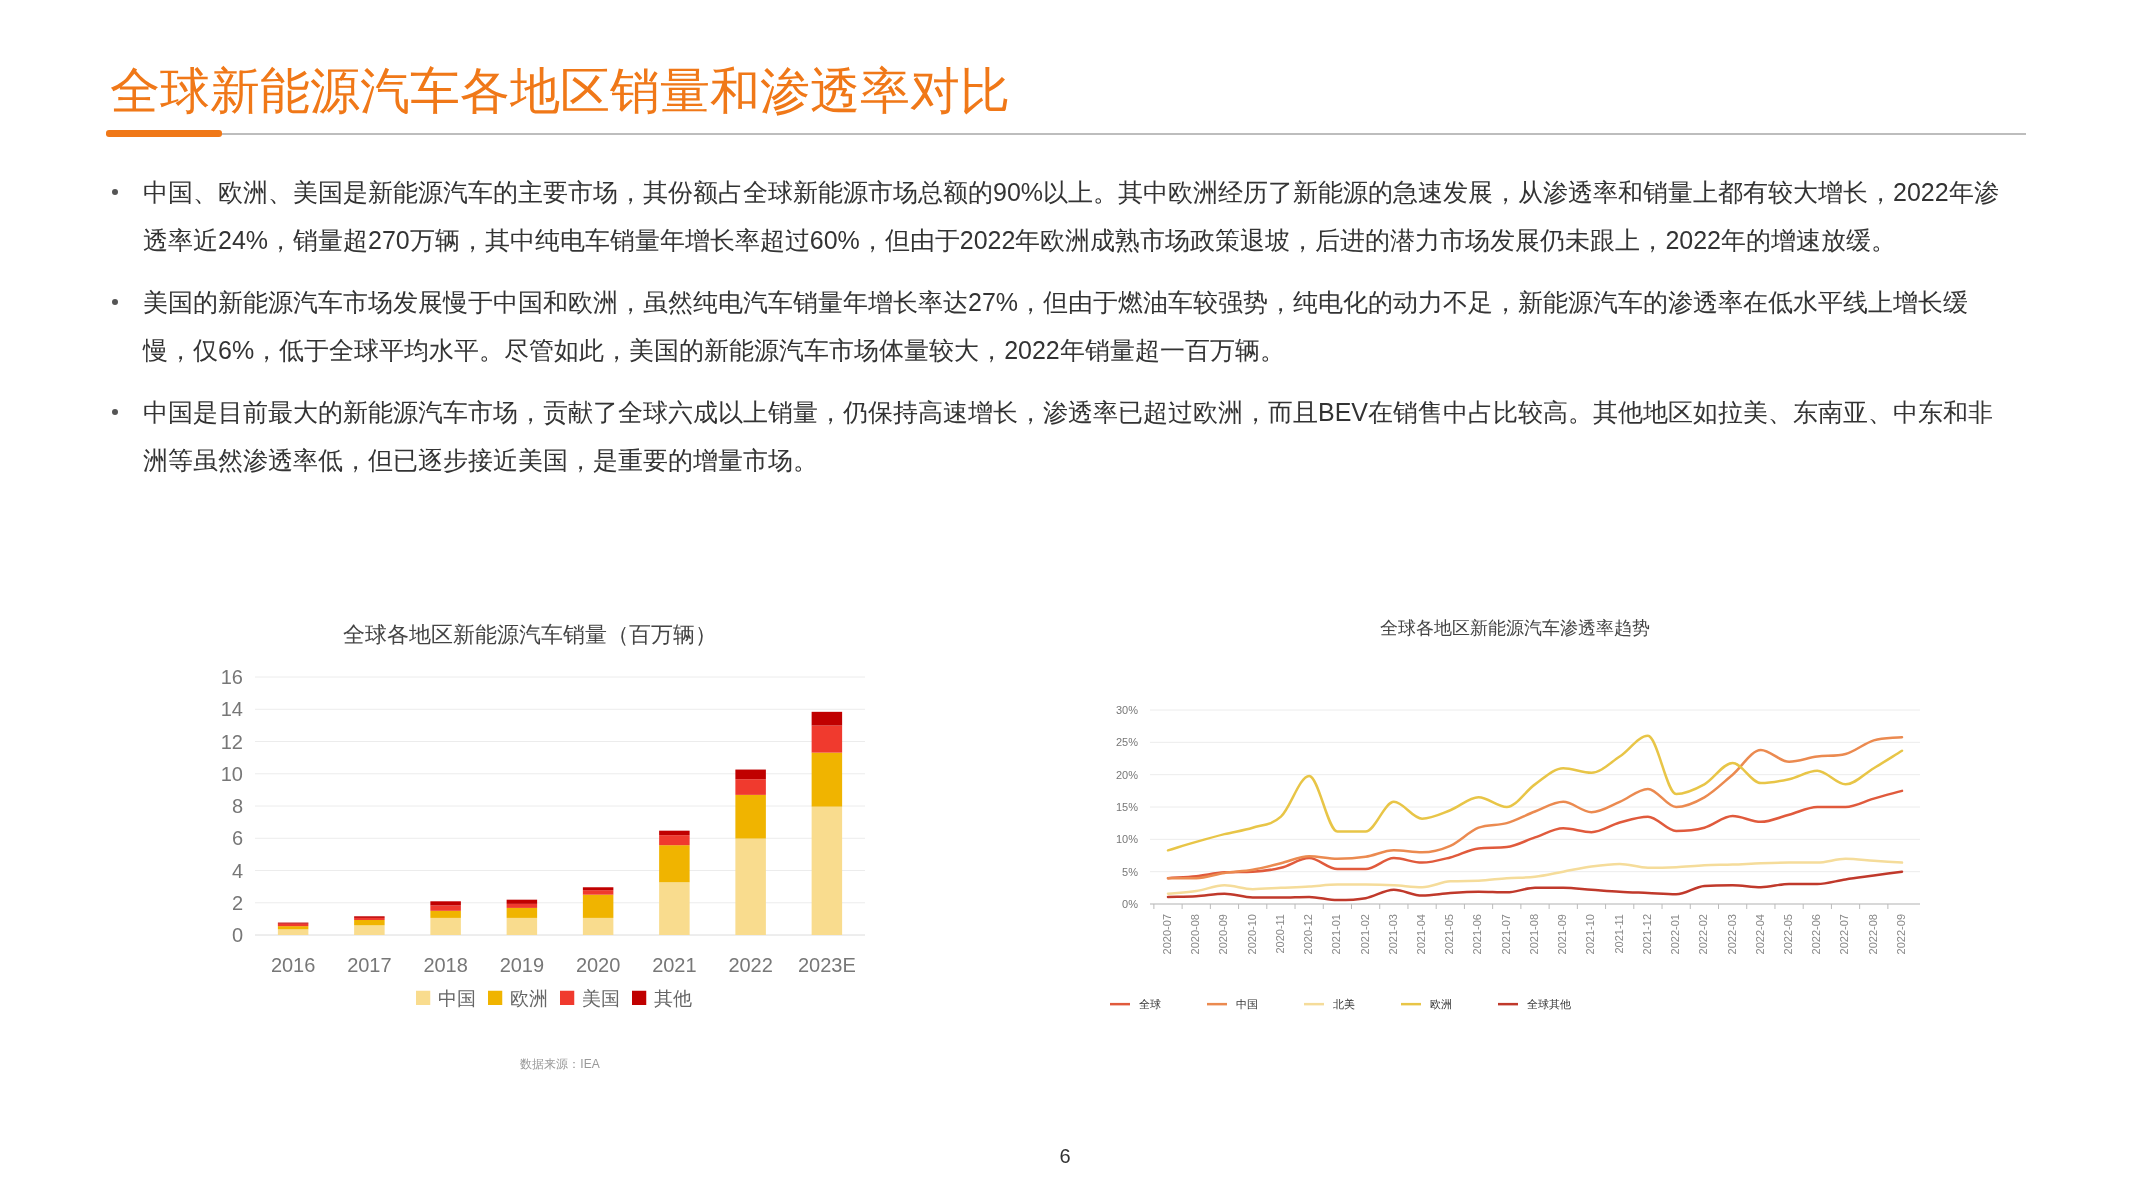 Image resolution: width=2133 pixels, height=1200 pixels. I want to click on x-tick-label: 2020, so click(598, 965).